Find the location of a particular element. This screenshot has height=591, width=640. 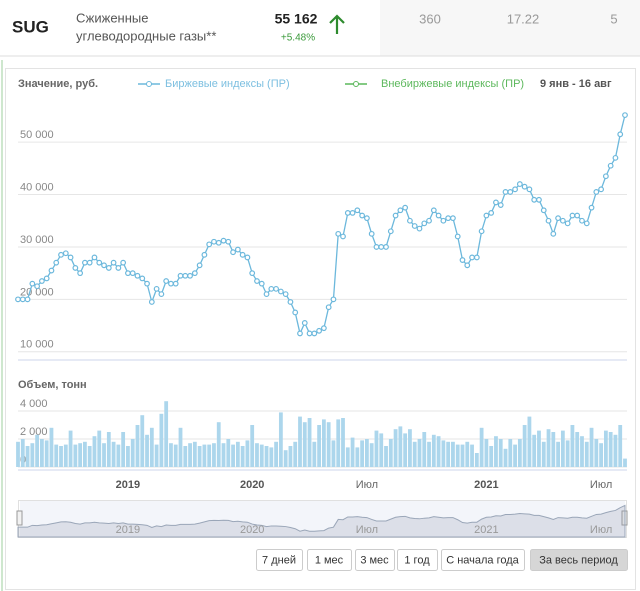

up-arrow is located at coordinates (337, 24).